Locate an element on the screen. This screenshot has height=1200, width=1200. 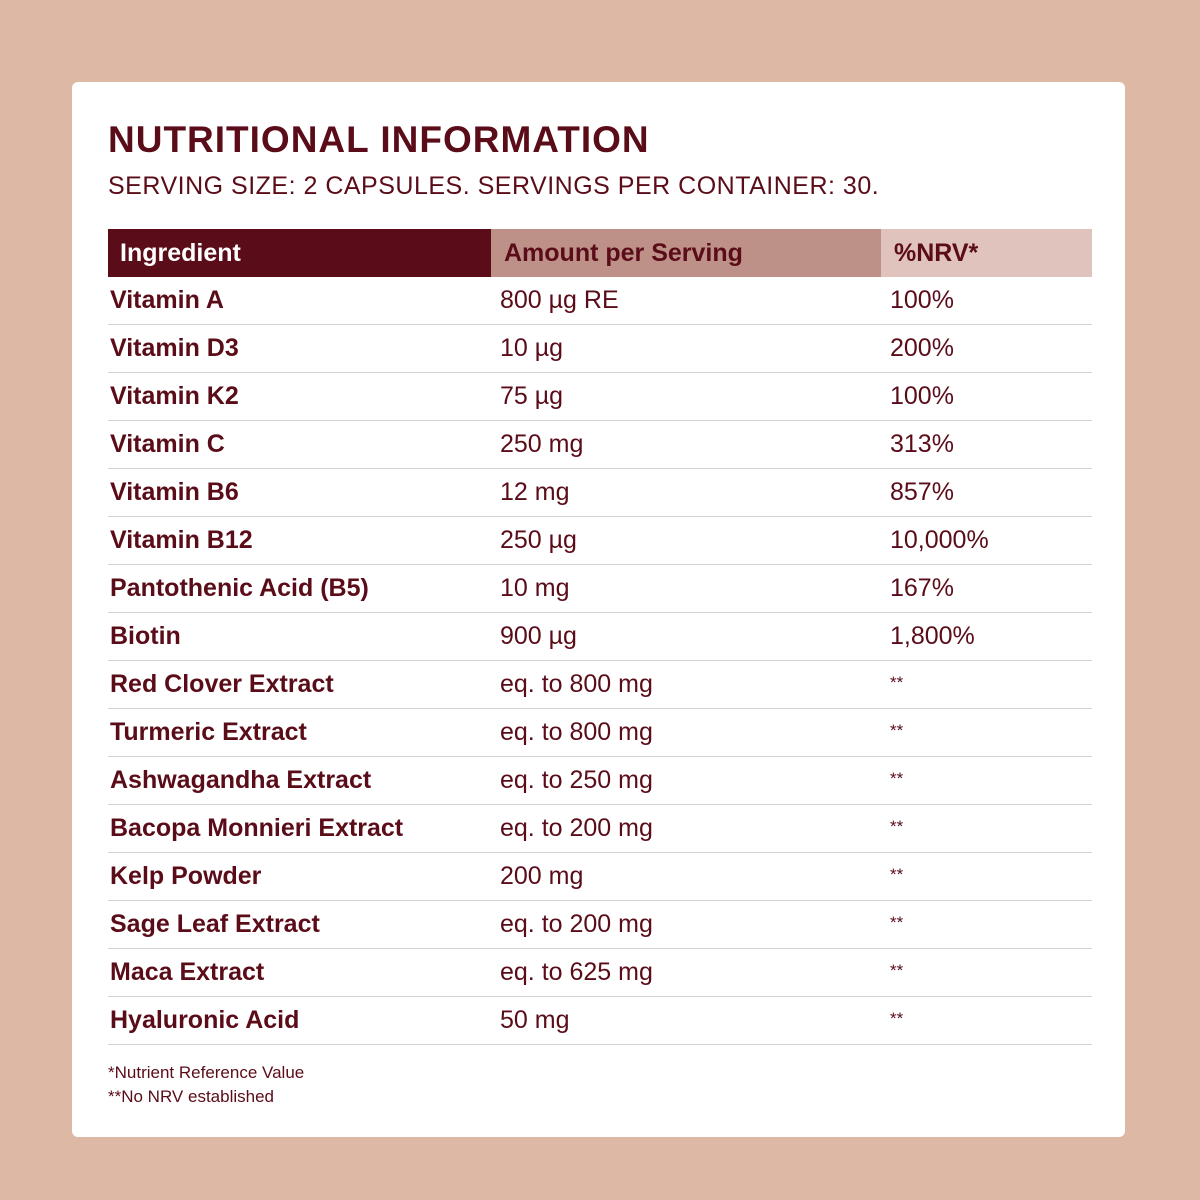
ingredient-cell: Kelp Powder is located at coordinates (186, 876).